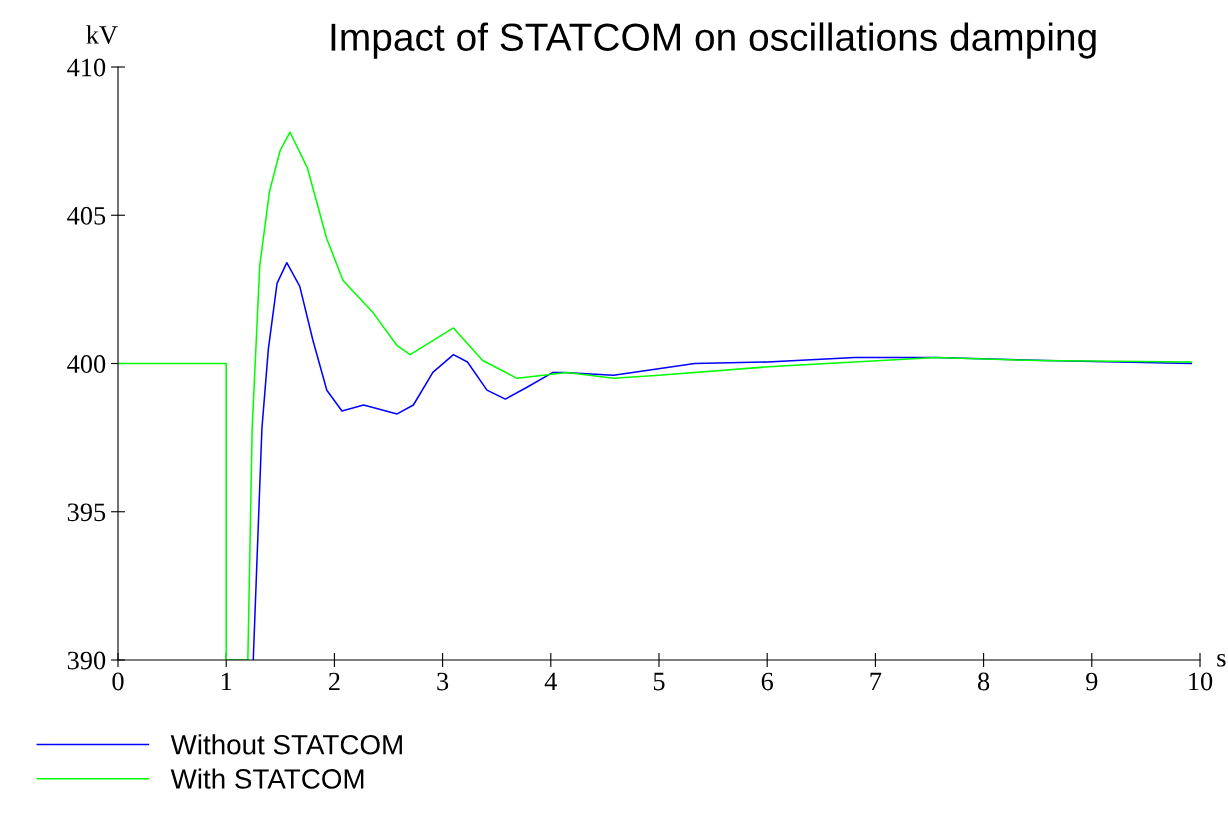  Describe the element at coordinates (767, 681) in the screenshot. I see `x-tick-label: 6` at that location.